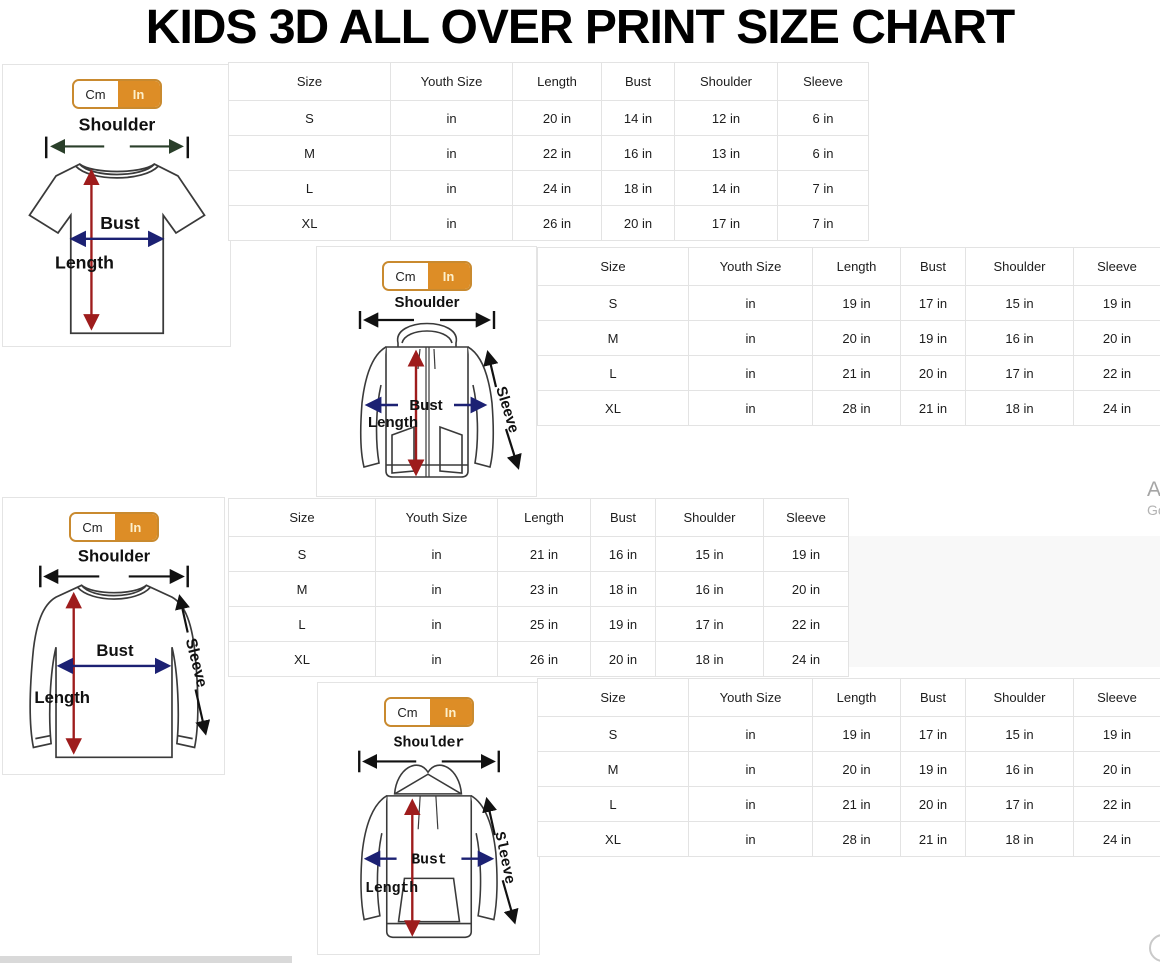  I want to click on long-sleeve-diagram: Shoulder Bust Length Sleeve, so click(119, 653).